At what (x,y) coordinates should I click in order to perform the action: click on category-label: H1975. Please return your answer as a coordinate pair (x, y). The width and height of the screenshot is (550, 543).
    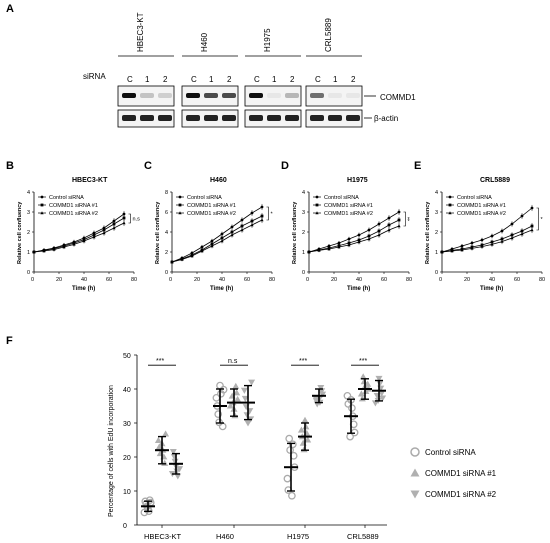
    Looking at the image, I should click on (298, 536).